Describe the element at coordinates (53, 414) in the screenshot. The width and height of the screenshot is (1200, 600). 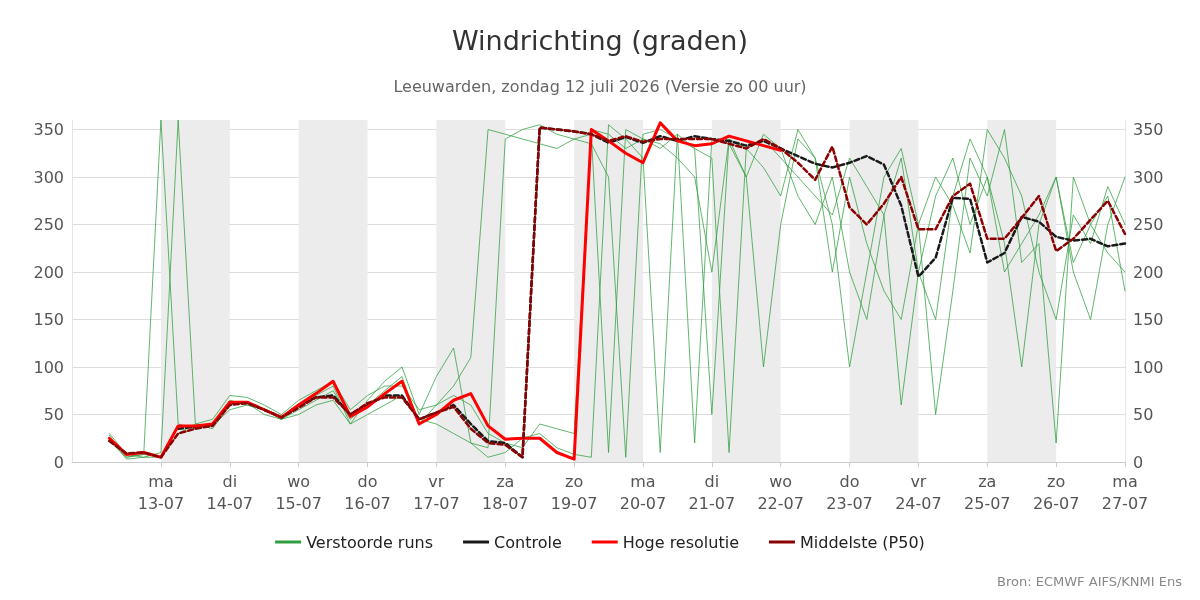
I see `y-tick-label: 50` at that location.